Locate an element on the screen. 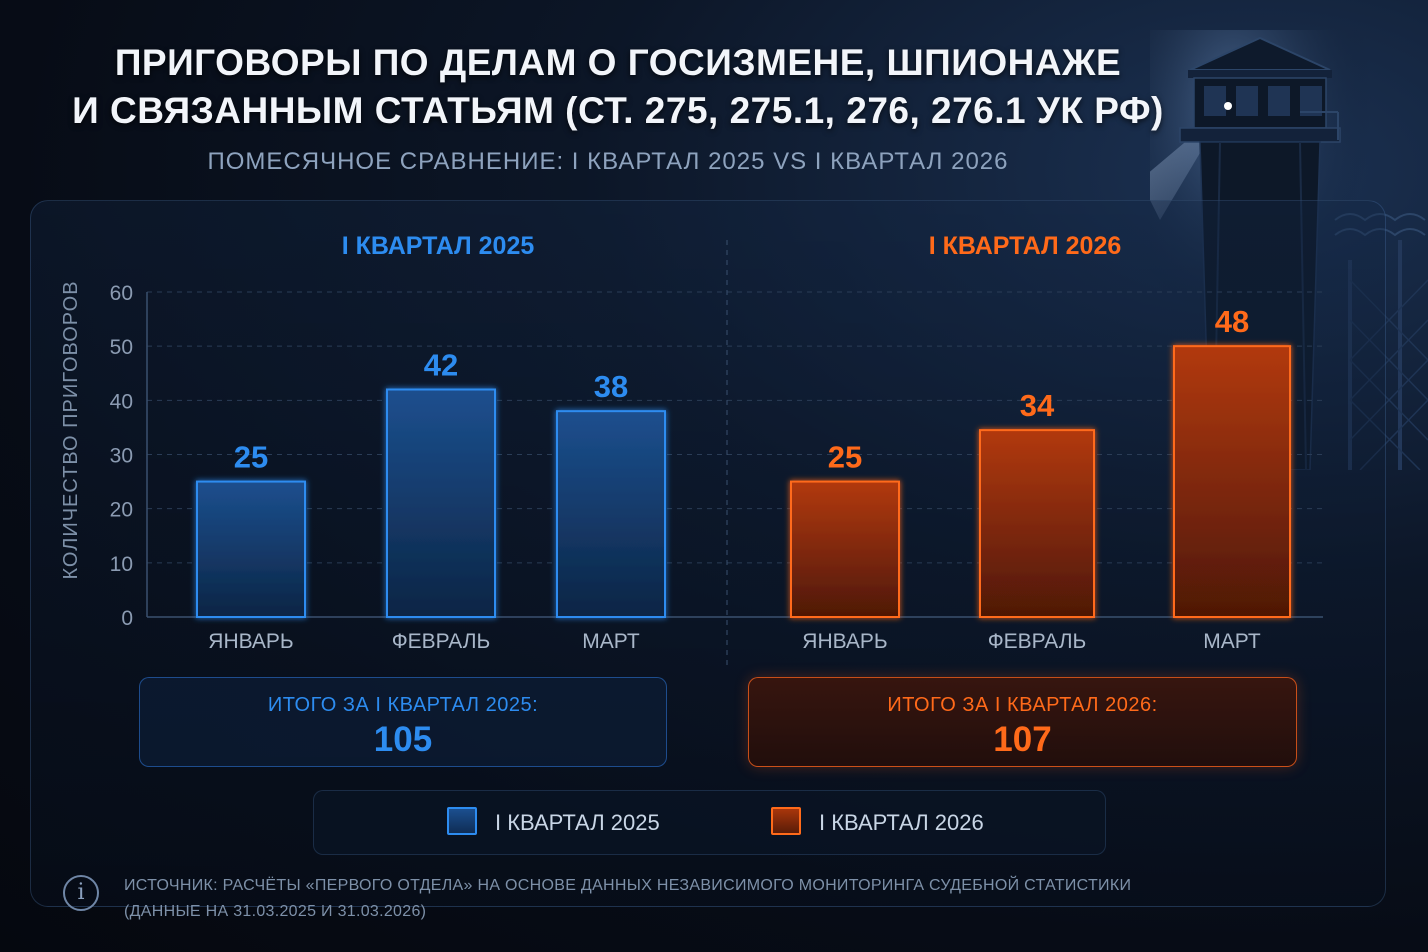 The width and height of the screenshot is (1428, 952). chart-title-line1: ПРИГОВОРЫ ПО ДЕЛАМ О ГОСИЗМЕНЕ, ШПИОНАЖЕ is located at coordinates (618, 62).